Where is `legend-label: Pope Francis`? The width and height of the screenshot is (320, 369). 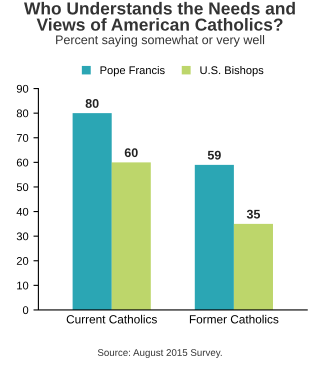 legend-label: Pope Francis is located at coordinates (132, 71).